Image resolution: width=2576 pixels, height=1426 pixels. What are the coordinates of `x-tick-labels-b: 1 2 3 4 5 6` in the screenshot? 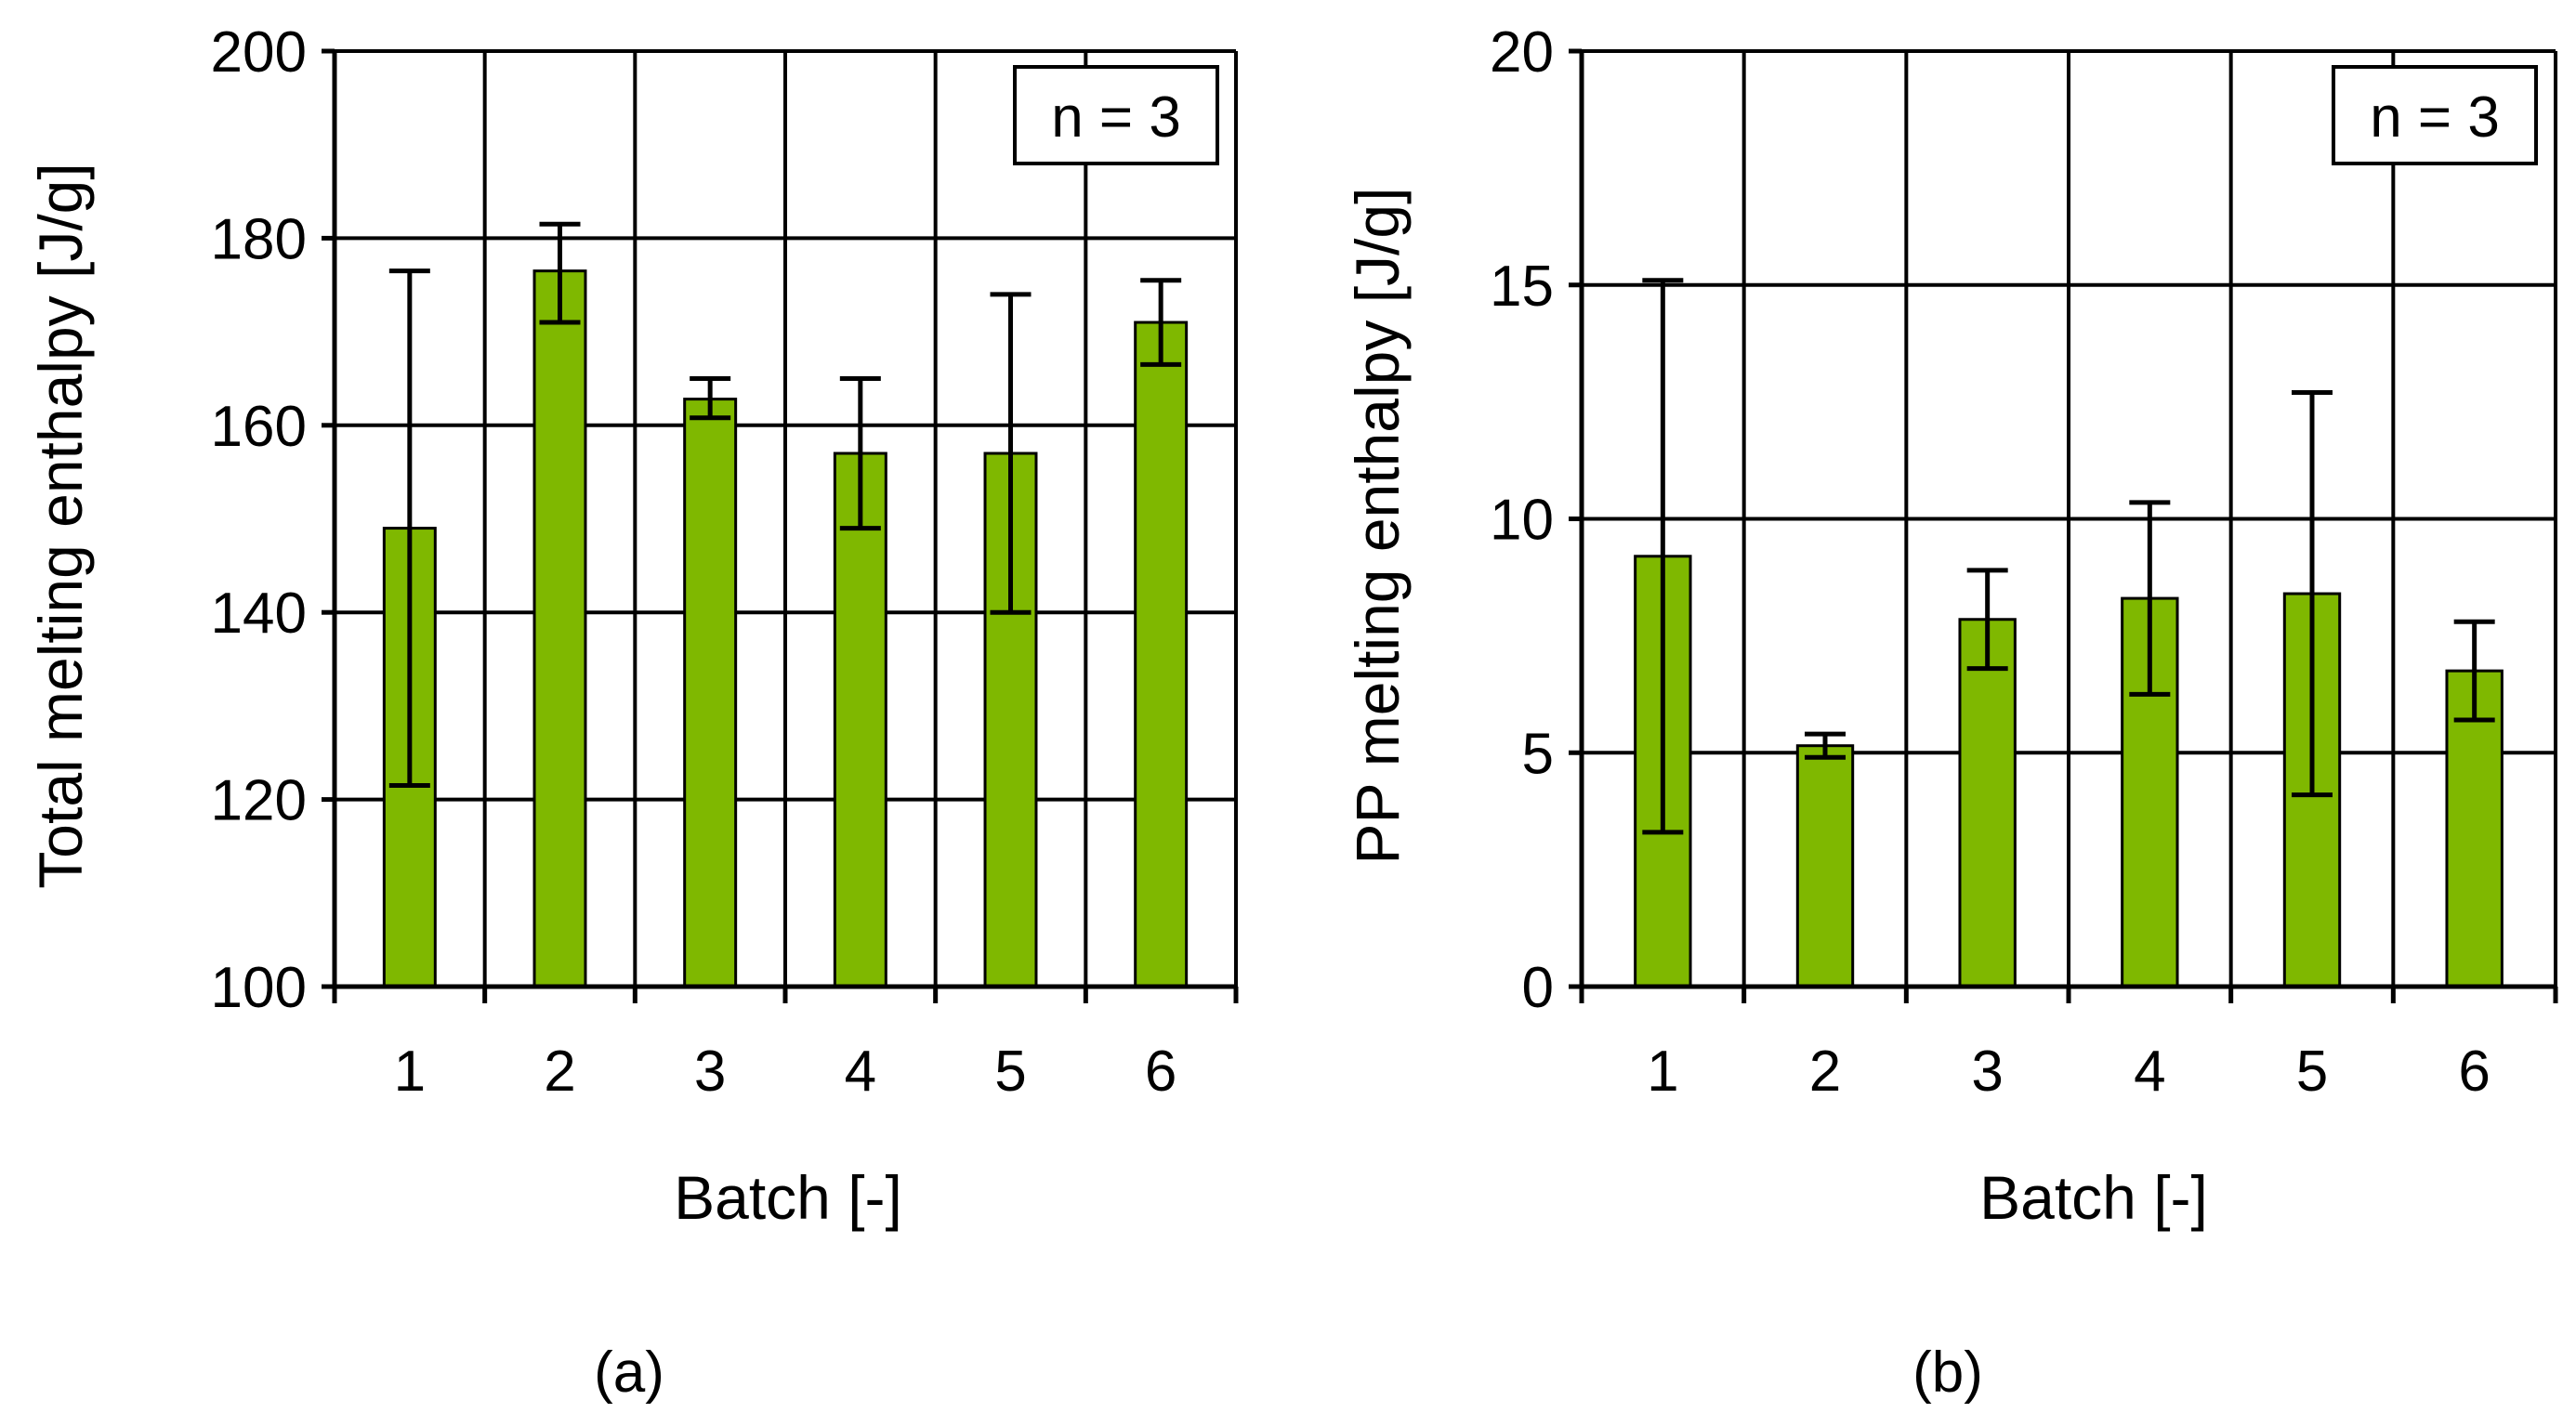 It's located at (2069, 1072).